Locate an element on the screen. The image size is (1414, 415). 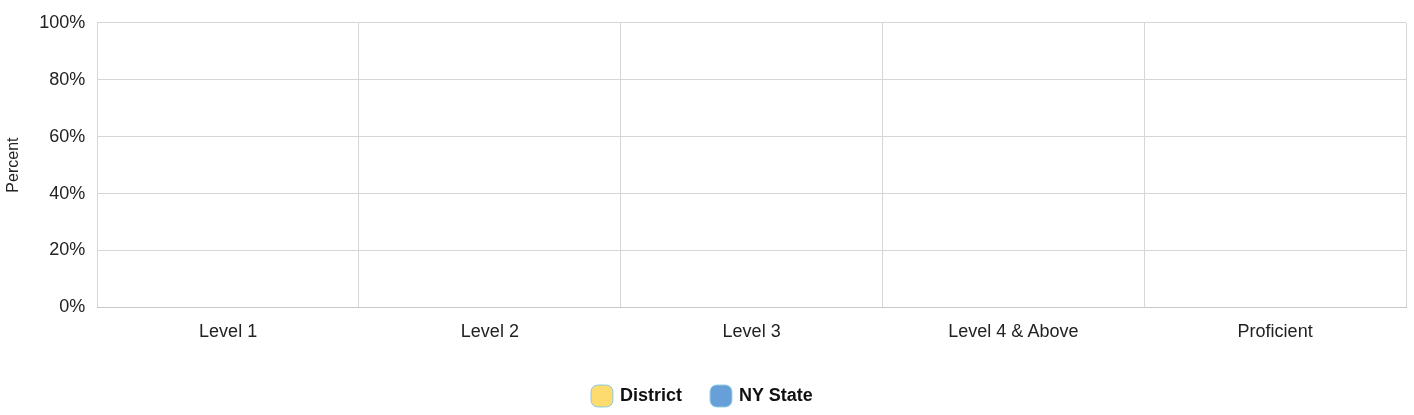
x-tick-label: Level 1 is located at coordinates (228, 331).